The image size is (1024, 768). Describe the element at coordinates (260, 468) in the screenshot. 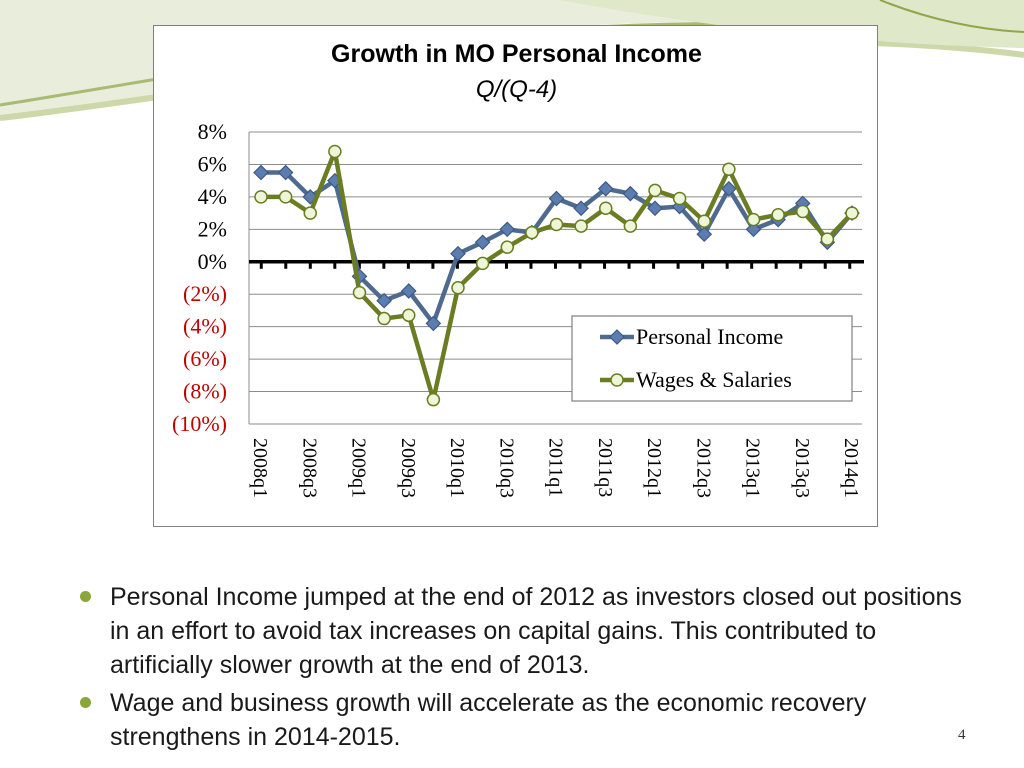

I see `x-tick-label: 2008q1` at that location.